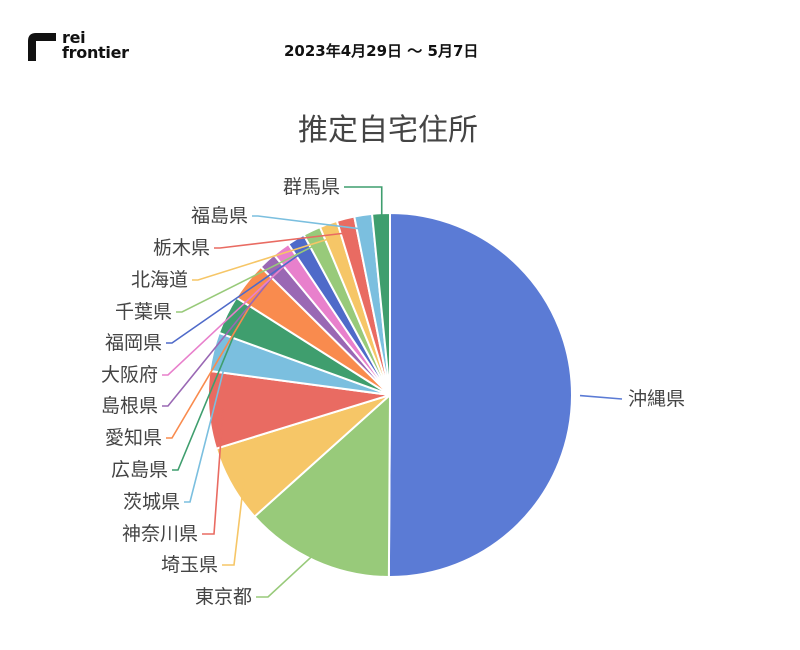 Image resolution: width=800 pixels, height=650 pixels. I want to click on slice-label-11: 千葉県, so click(143, 312).